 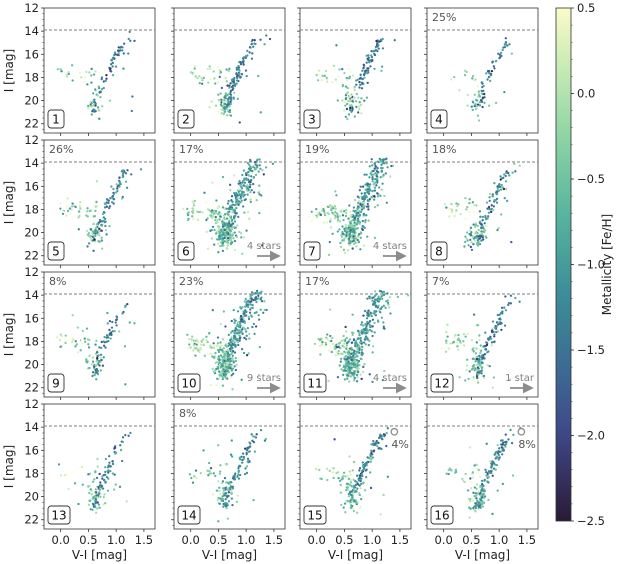 I want to click on circle-note: 4%, so click(x=399, y=444).